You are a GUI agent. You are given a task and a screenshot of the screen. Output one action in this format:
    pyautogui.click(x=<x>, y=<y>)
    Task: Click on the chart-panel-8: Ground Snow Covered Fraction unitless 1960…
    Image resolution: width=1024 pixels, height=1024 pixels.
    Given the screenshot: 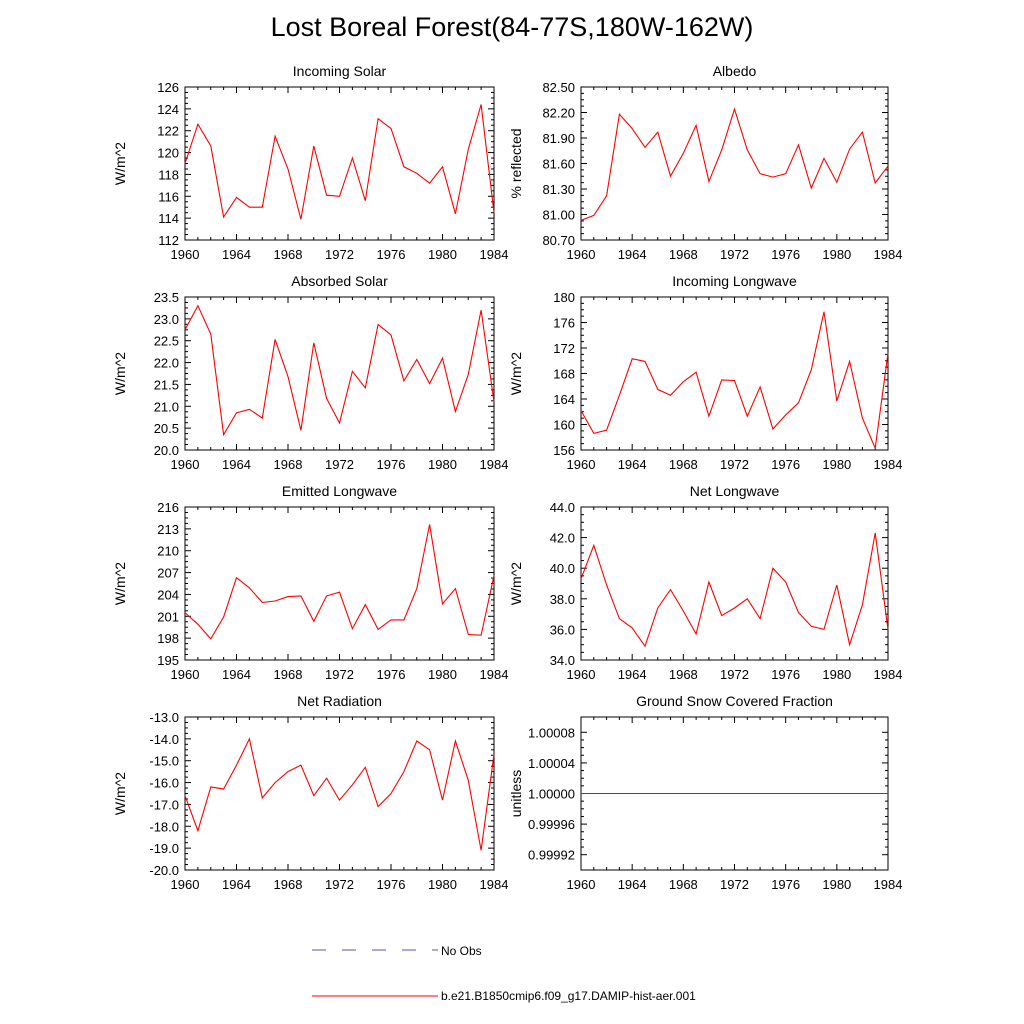 What is the action you would take?
    pyautogui.click(x=705, y=792)
    